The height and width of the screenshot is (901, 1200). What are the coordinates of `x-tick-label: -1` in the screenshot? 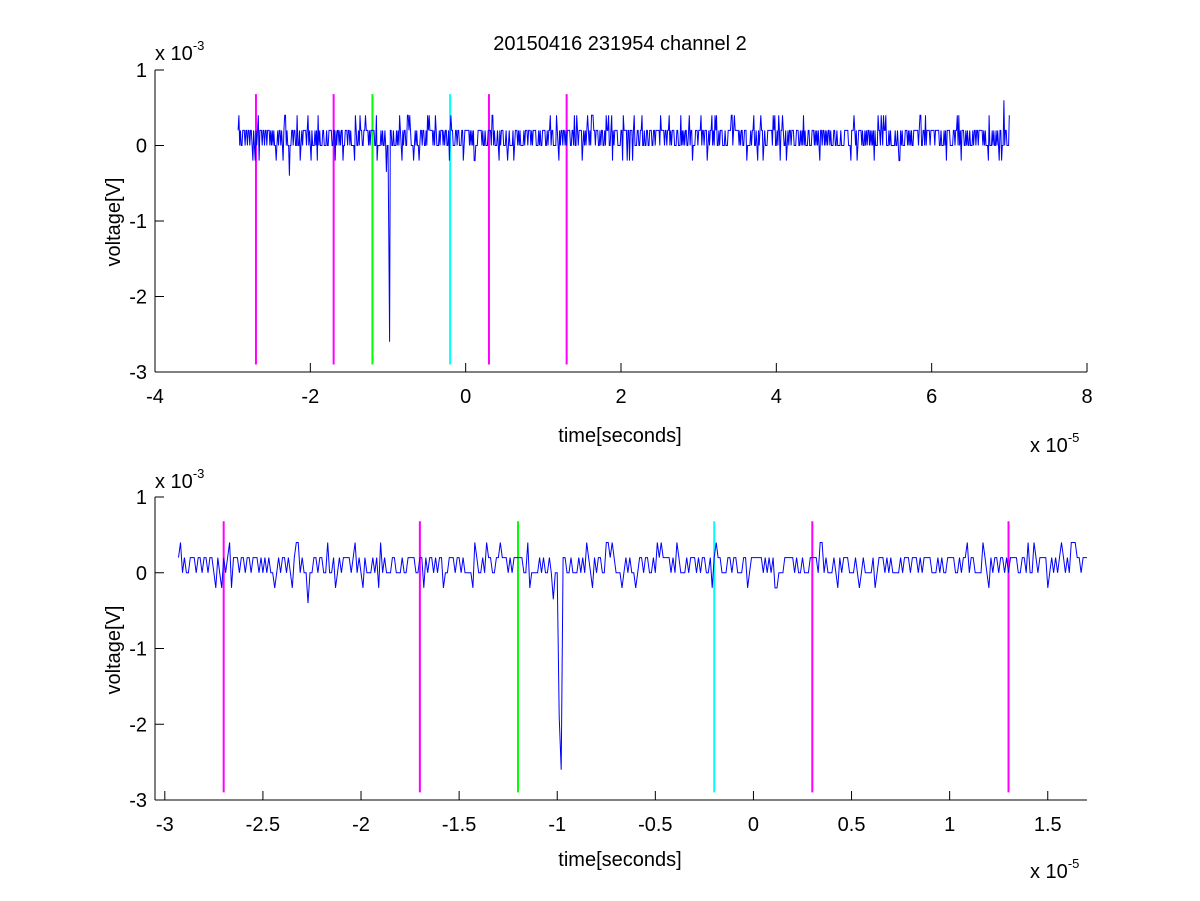 It's located at (557, 825).